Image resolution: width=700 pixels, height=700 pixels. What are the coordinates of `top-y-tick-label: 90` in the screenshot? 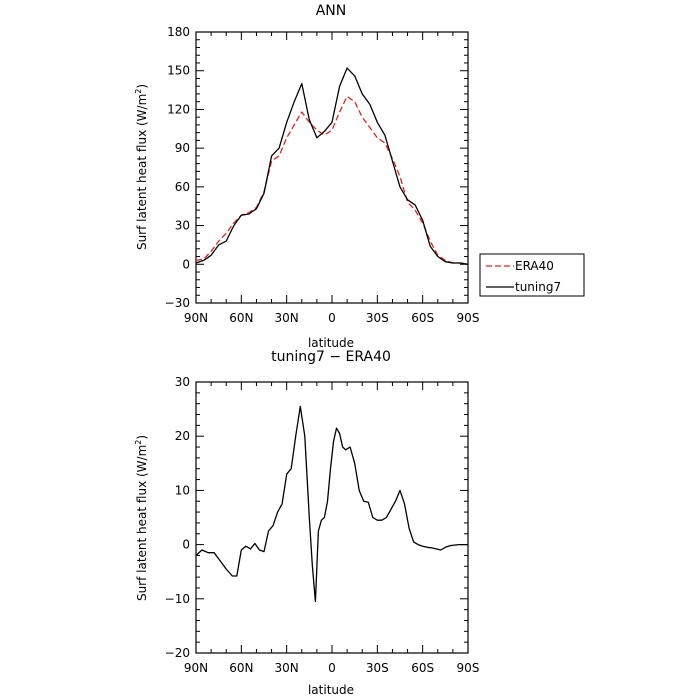 It's located at (182, 148).